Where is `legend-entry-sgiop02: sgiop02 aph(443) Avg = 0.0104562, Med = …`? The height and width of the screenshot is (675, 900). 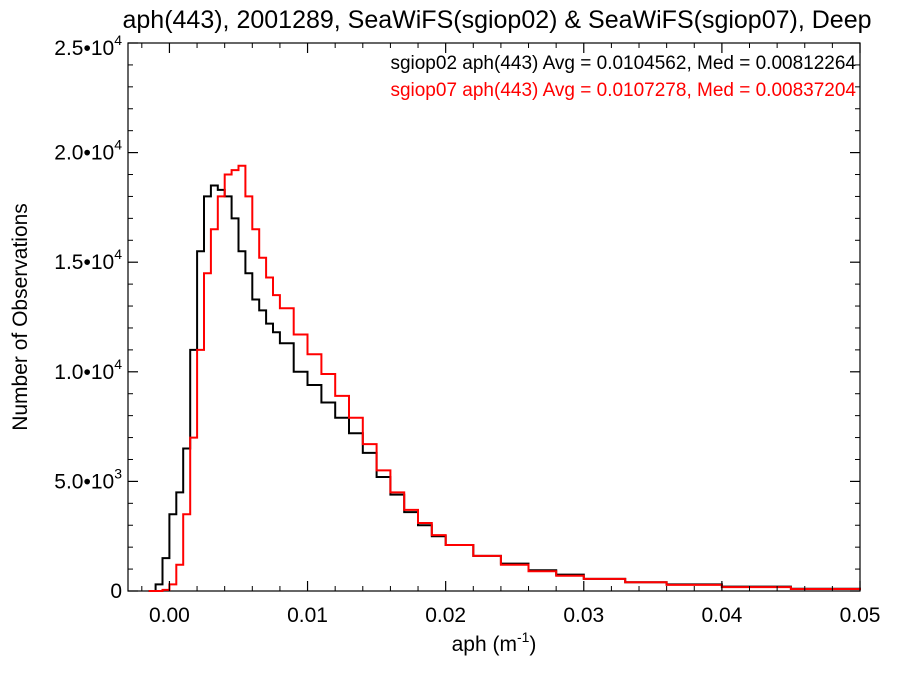
legend-entry-sgiop02: sgiop02 aph(443) Avg = 0.0104562, Med = … is located at coordinates (623, 63).